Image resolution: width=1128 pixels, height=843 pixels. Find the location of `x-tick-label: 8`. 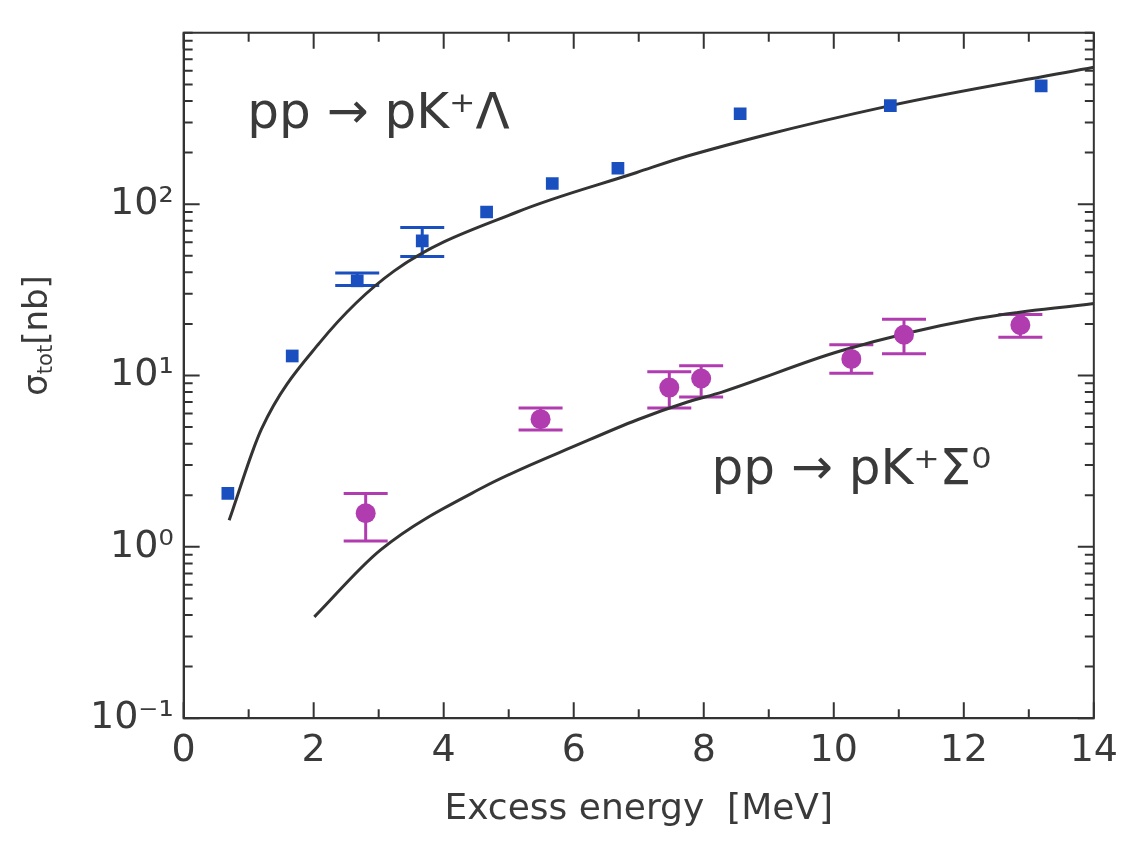

x-tick-label: 8 is located at coordinates (703, 747).